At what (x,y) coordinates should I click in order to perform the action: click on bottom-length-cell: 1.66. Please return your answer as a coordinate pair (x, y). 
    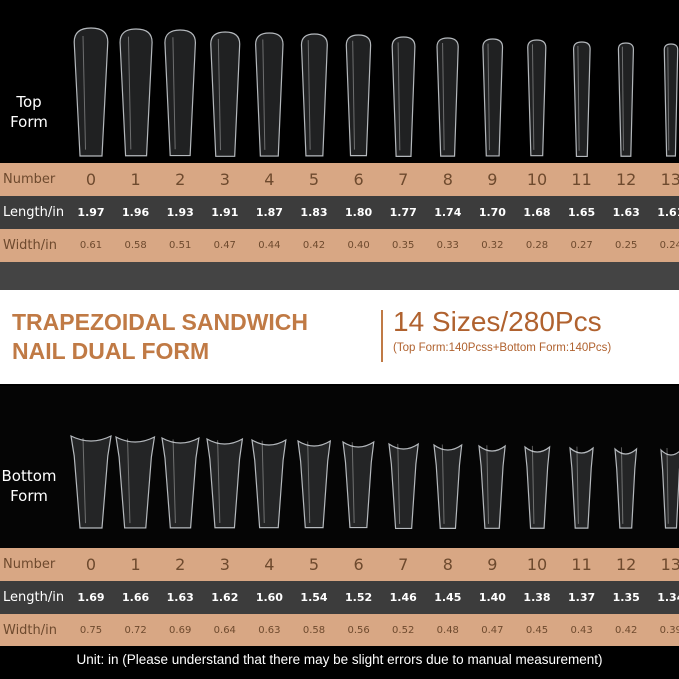
    Looking at the image, I should click on (136, 597).